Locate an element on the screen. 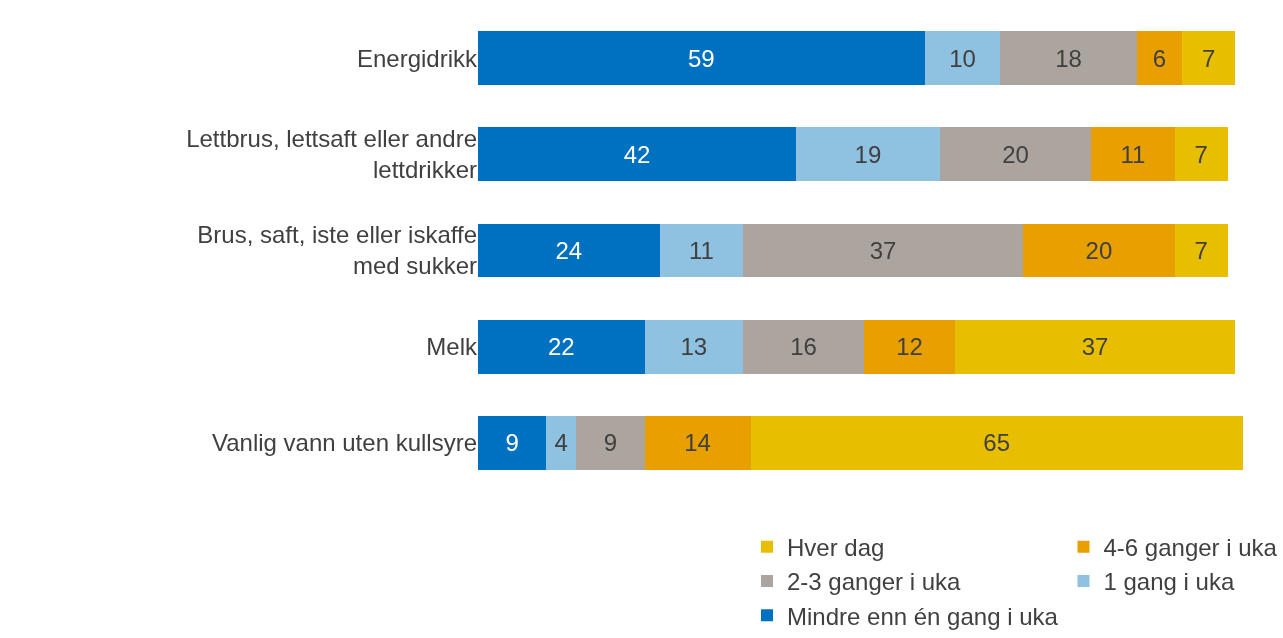  data-label: 24 is located at coordinates (569, 250).